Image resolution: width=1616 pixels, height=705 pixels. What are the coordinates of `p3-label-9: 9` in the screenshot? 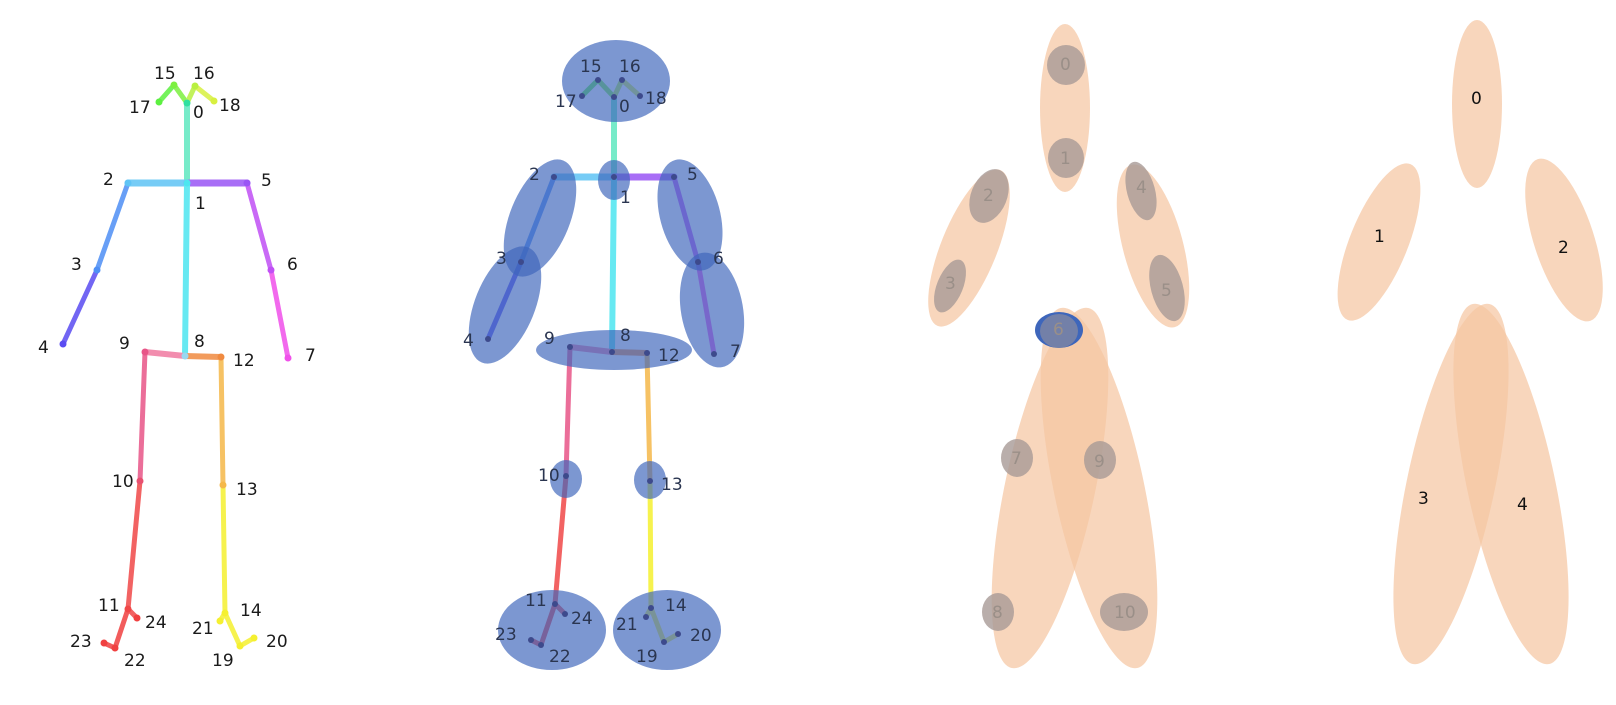 It's located at (1099, 462).